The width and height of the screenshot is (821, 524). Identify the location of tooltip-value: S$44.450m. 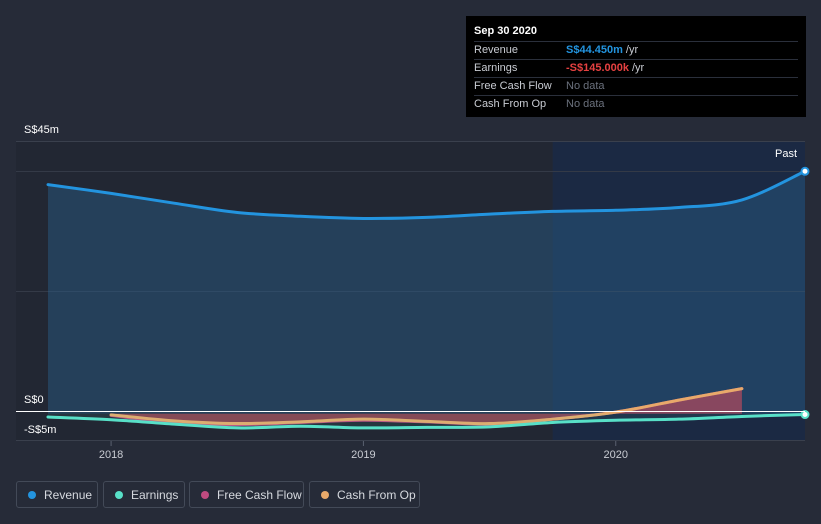
(594, 50).